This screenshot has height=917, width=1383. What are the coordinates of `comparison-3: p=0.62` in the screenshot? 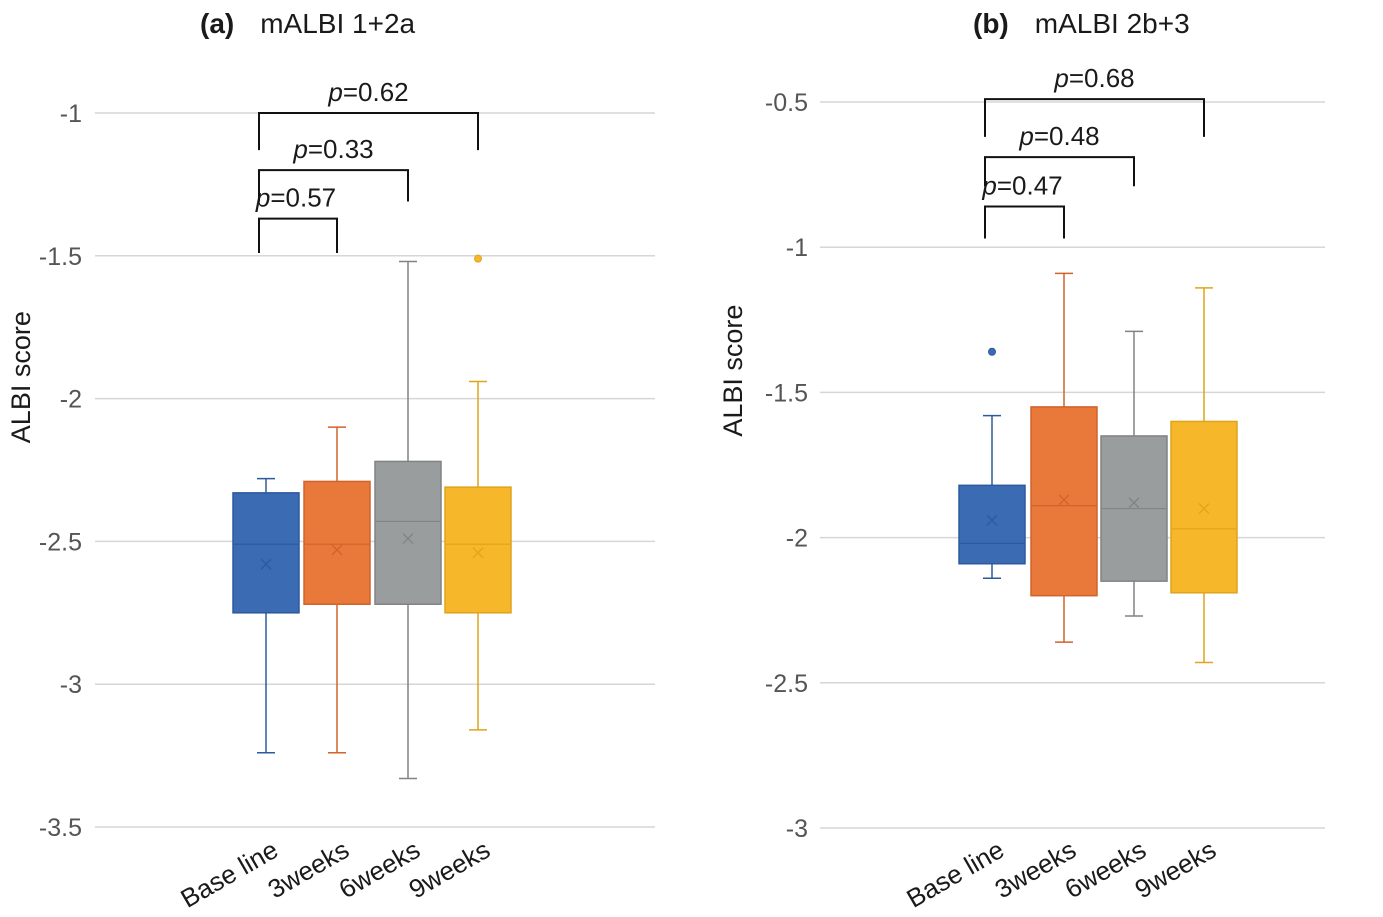 It's located at (368, 114).